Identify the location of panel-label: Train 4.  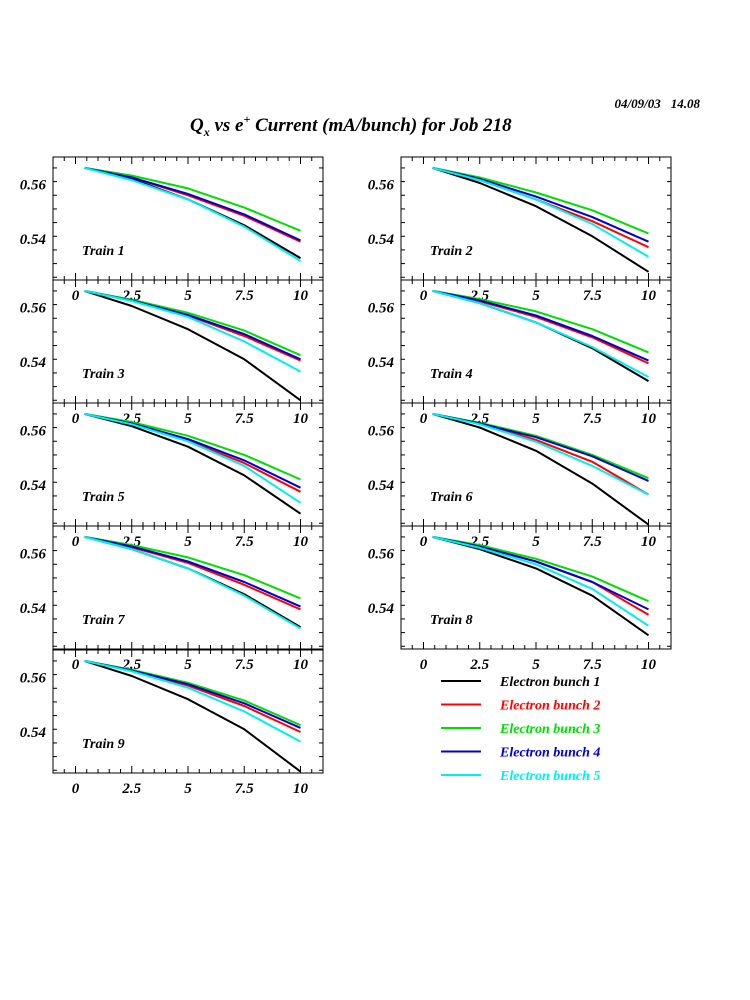
(451, 374).